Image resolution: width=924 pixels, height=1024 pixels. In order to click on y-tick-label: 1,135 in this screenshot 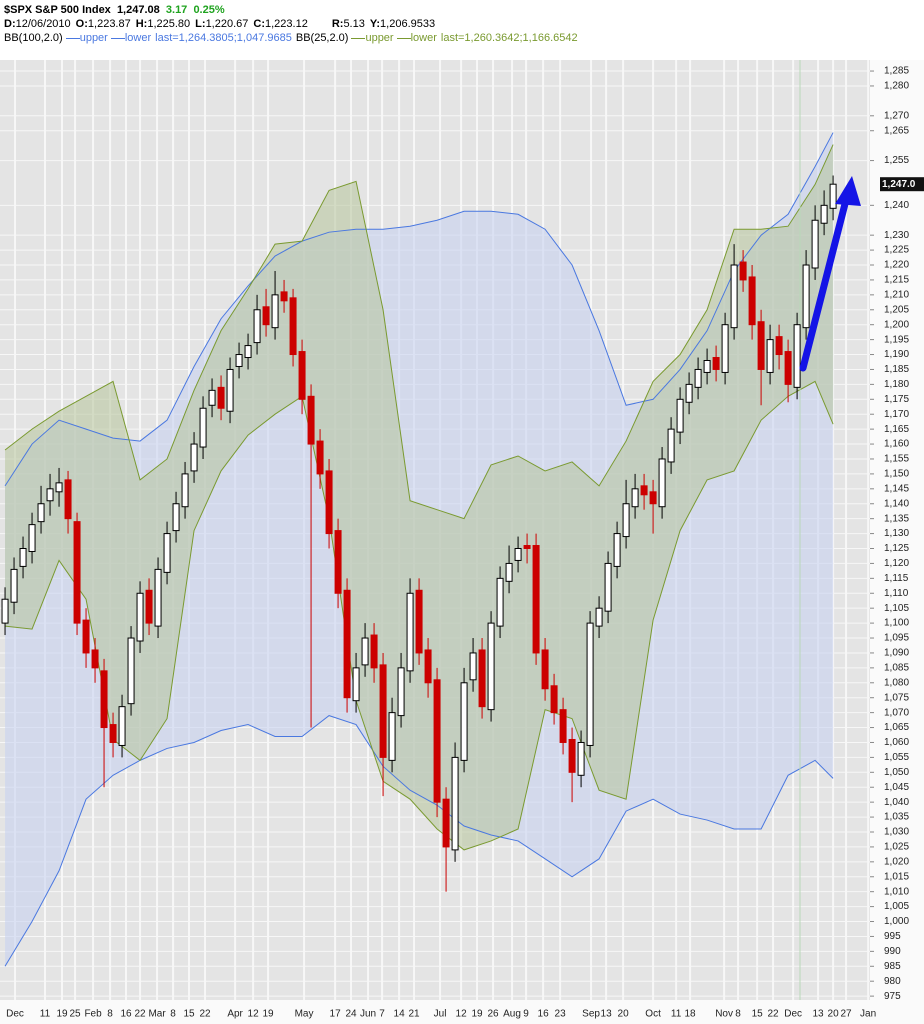, I will do `click(896, 518)`.